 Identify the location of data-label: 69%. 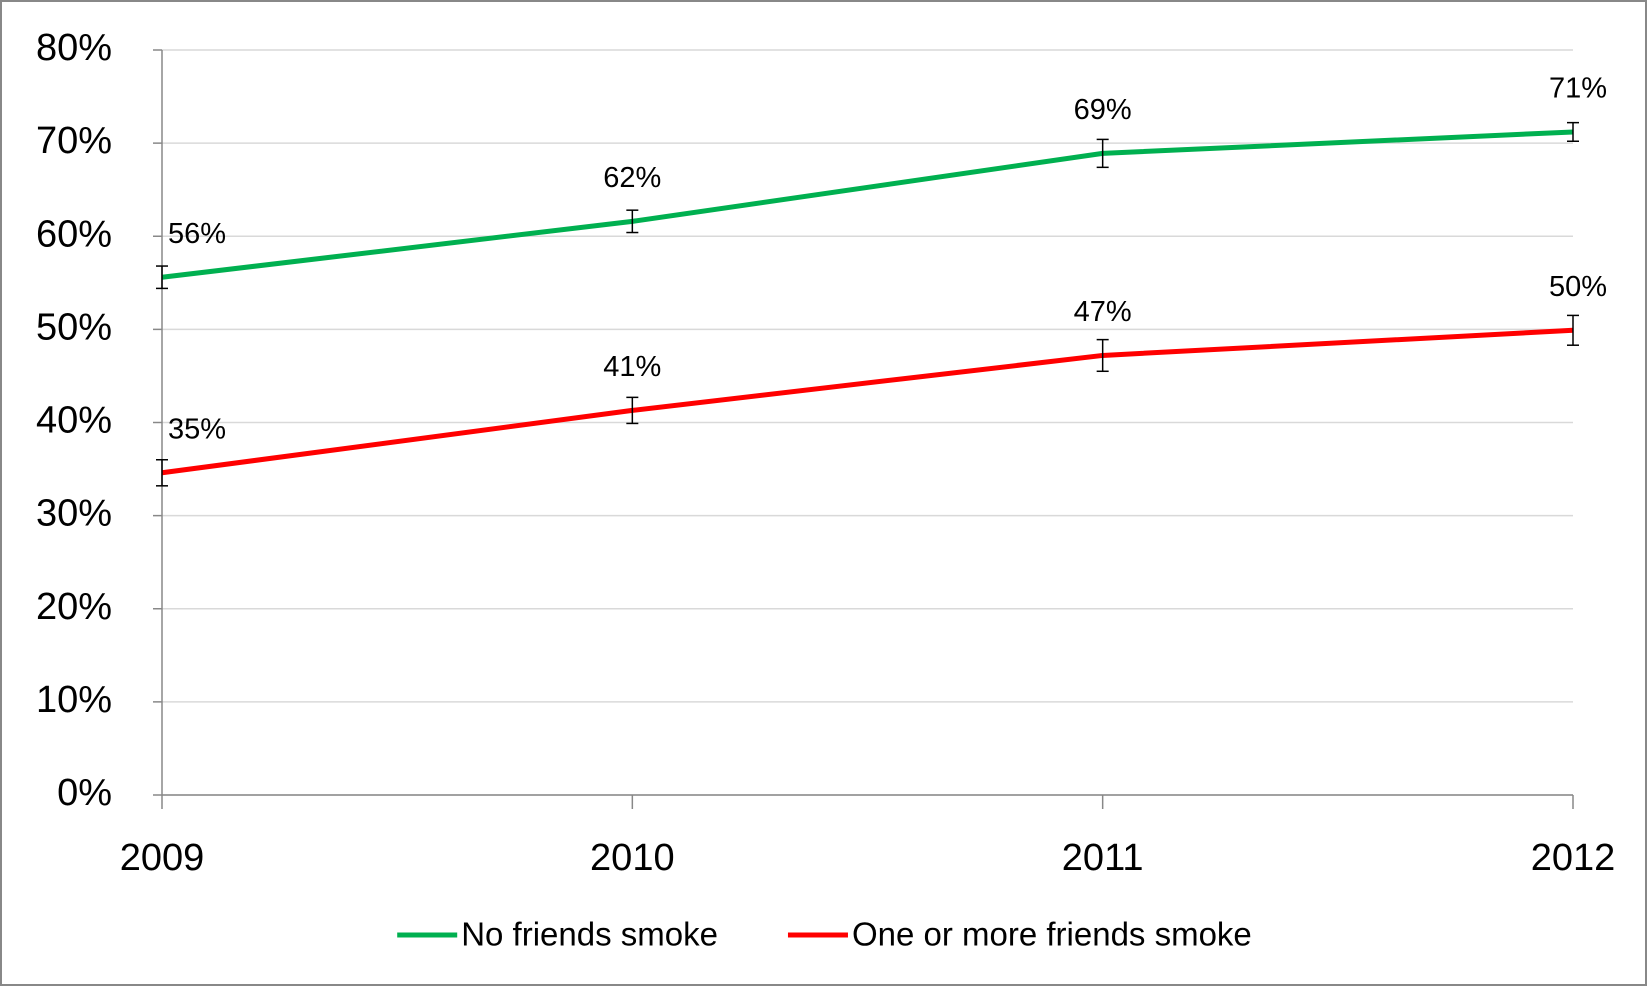
(1103, 110).